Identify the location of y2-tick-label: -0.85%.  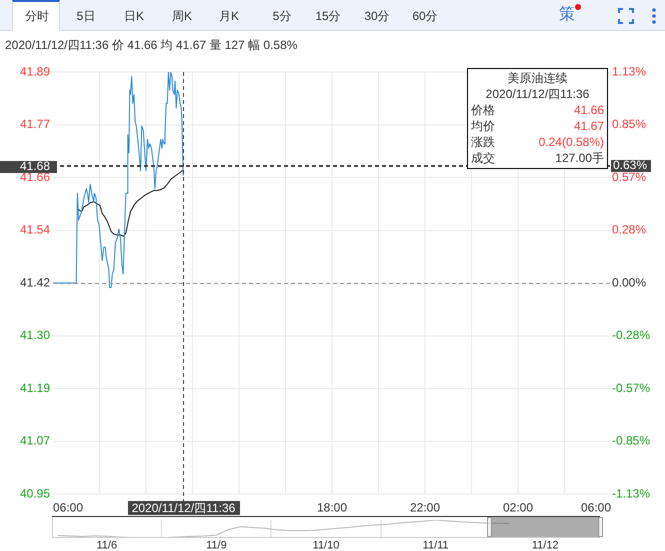
(631, 441).